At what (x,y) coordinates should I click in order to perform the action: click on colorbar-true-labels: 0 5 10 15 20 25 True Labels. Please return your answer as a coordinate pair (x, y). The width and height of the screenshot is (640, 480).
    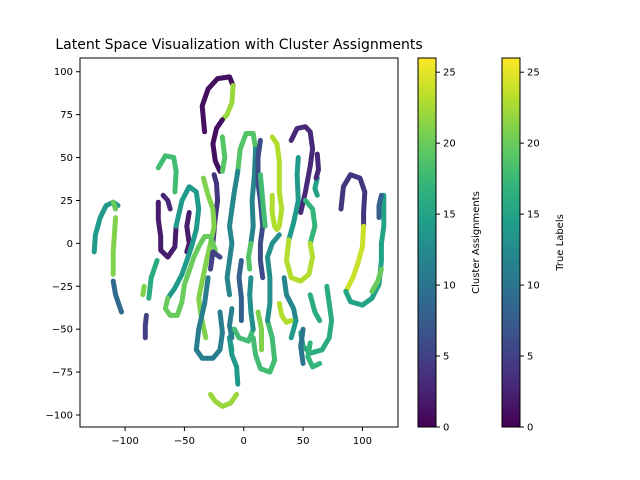
    Looking at the image, I should click on (533, 245).